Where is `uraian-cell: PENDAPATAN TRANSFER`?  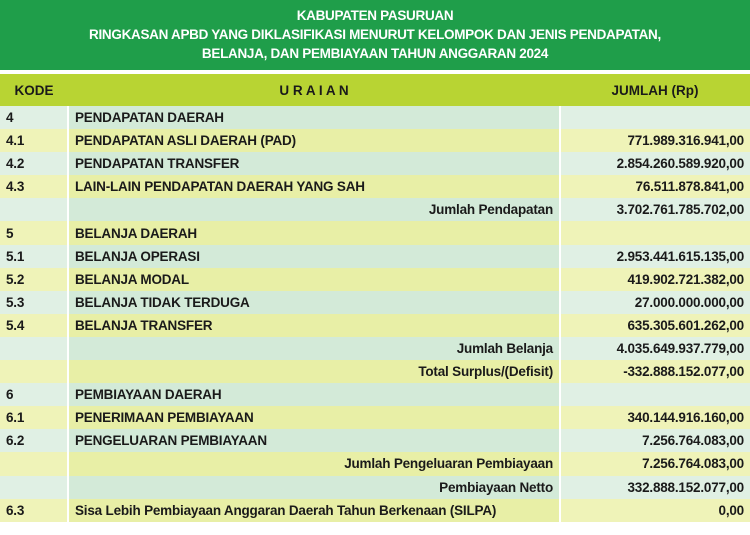
uraian-cell: PENDAPATAN TRANSFER is located at coordinates (313, 164).